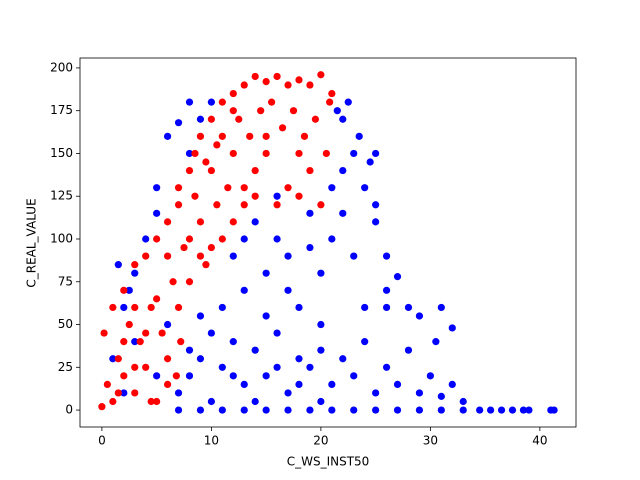 The height and width of the screenshot is (480, 640). What do you see at coordinates (65, 324) in the screenshot?
I see `y-tick-label: 50` at bounding box center [65, 324].